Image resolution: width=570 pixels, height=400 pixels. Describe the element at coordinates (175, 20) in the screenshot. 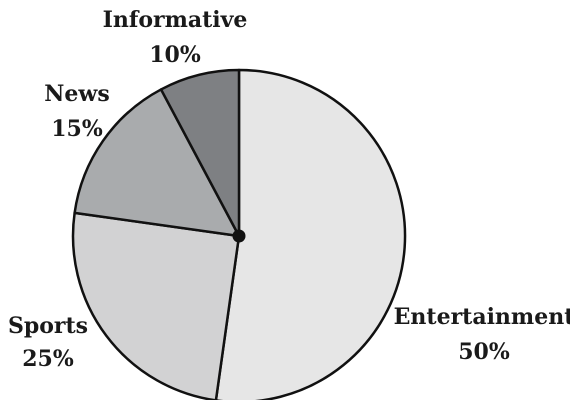

I see `slice-label-informative: Informative` at that location.